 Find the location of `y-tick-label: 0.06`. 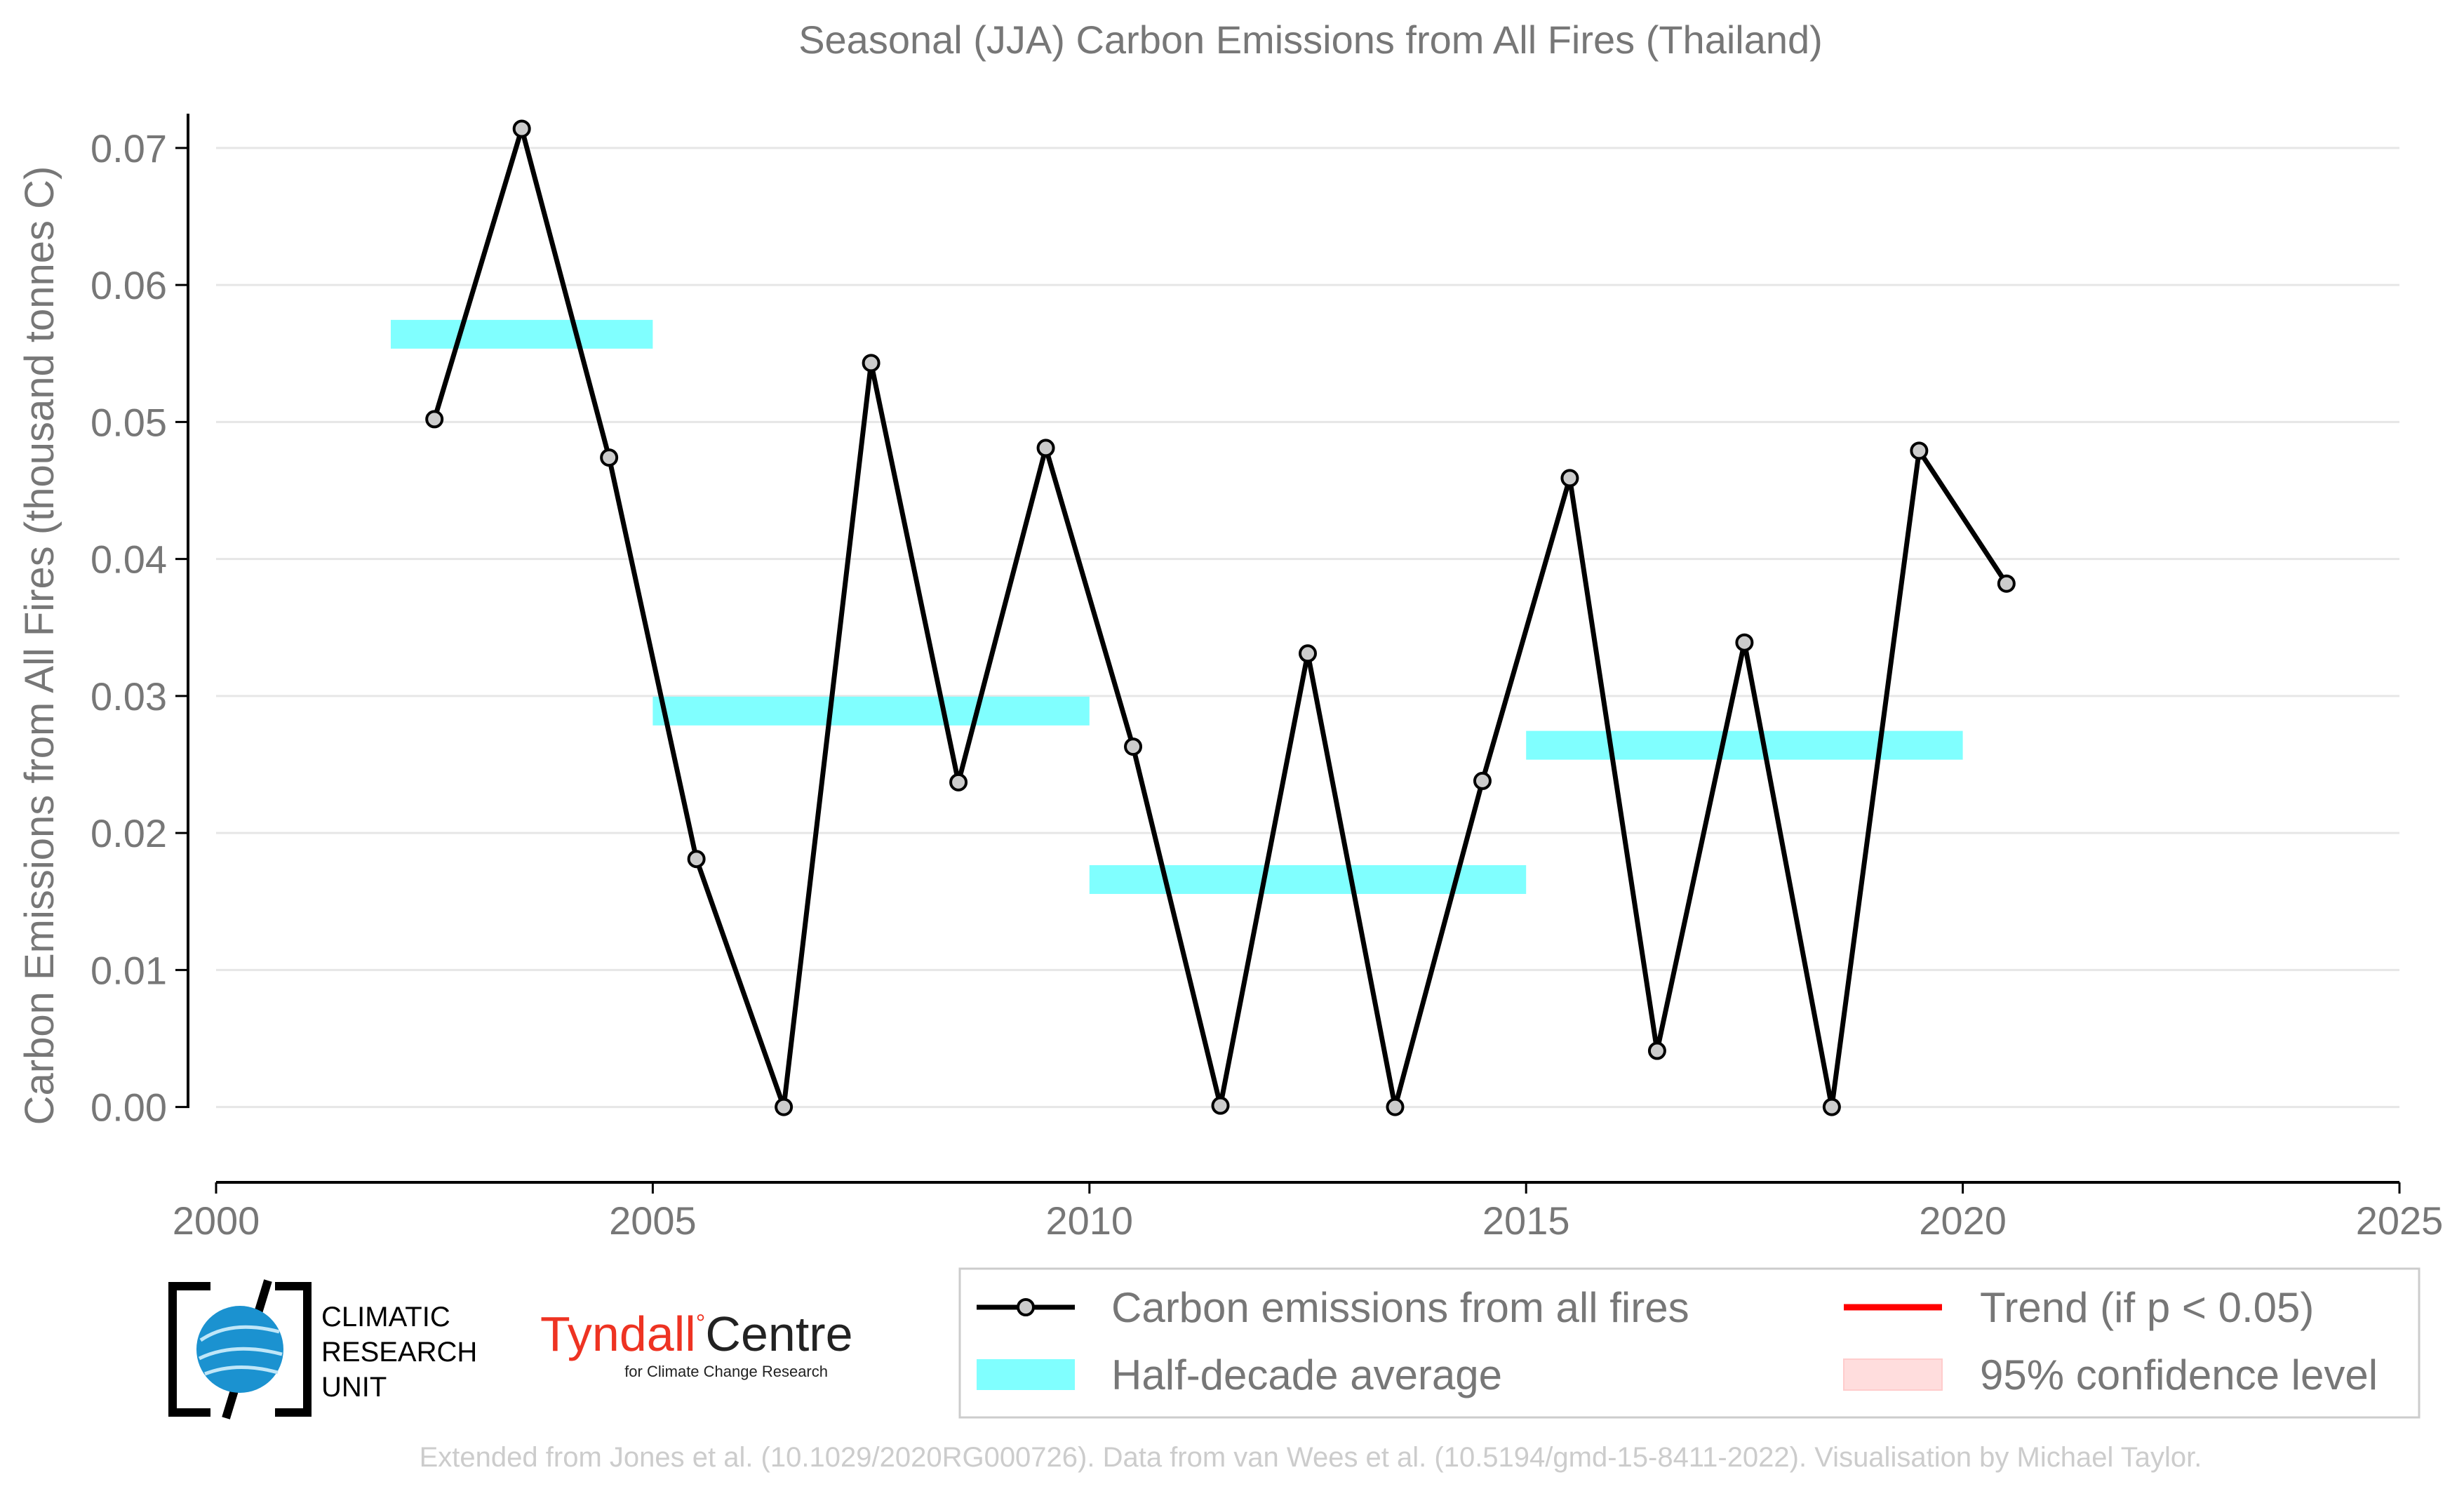

y-tick-label: 0.06 is located at coordinates (129, 285).